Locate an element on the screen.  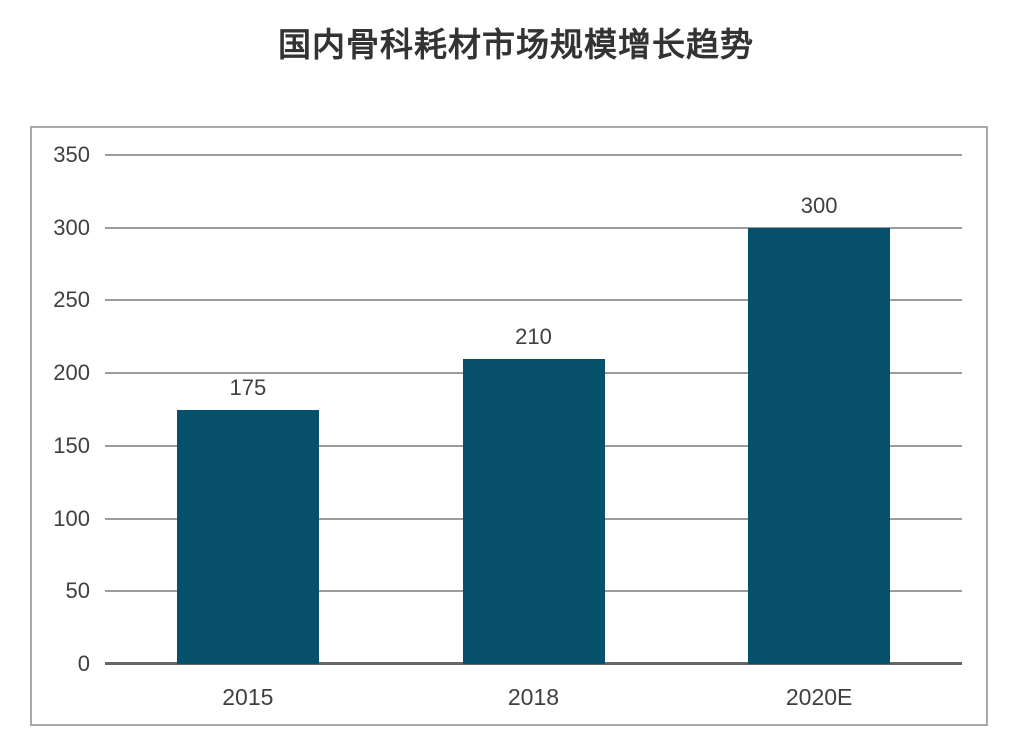
x-tick-label: 2020E is located at coordinates (819, 697).